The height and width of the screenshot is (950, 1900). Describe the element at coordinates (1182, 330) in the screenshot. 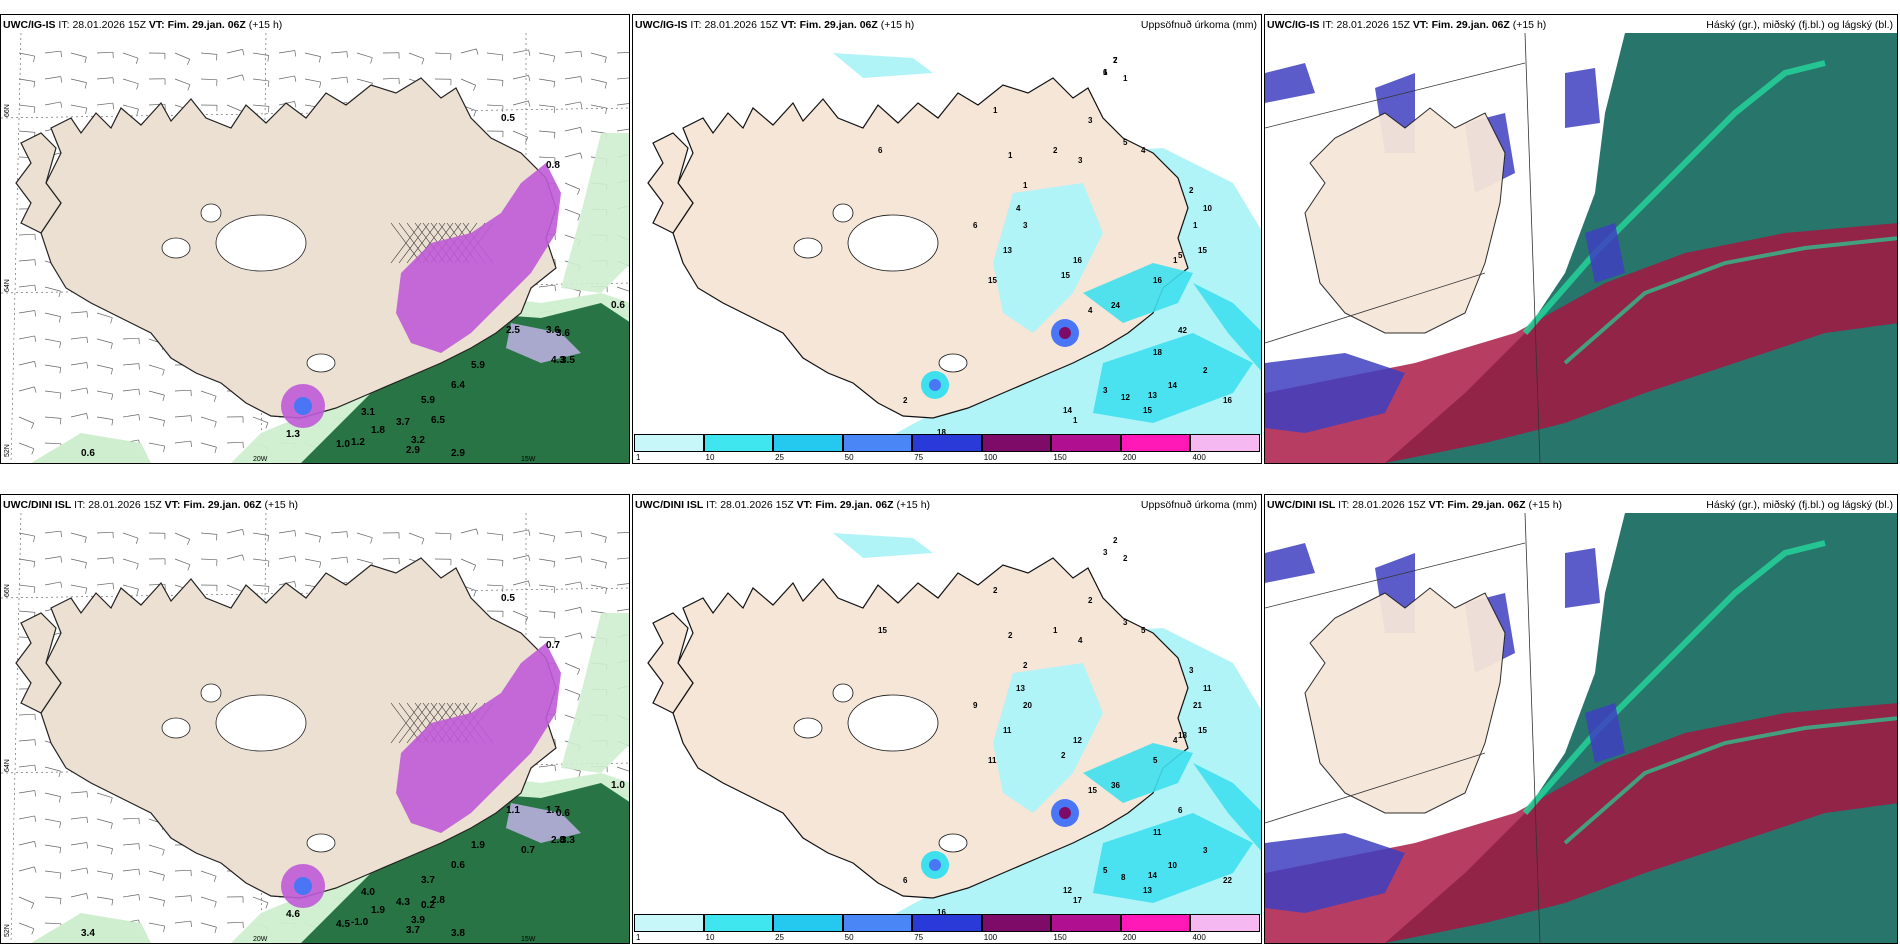

I see `value-label: 42` at that location.